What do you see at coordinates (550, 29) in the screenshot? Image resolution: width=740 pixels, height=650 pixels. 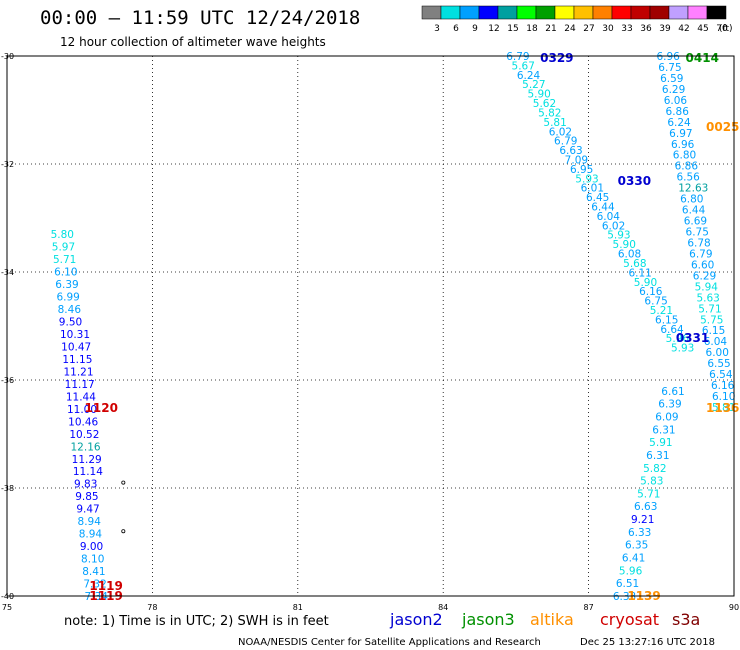 I see `legend-label: 21` at bounding box center [550, 29].